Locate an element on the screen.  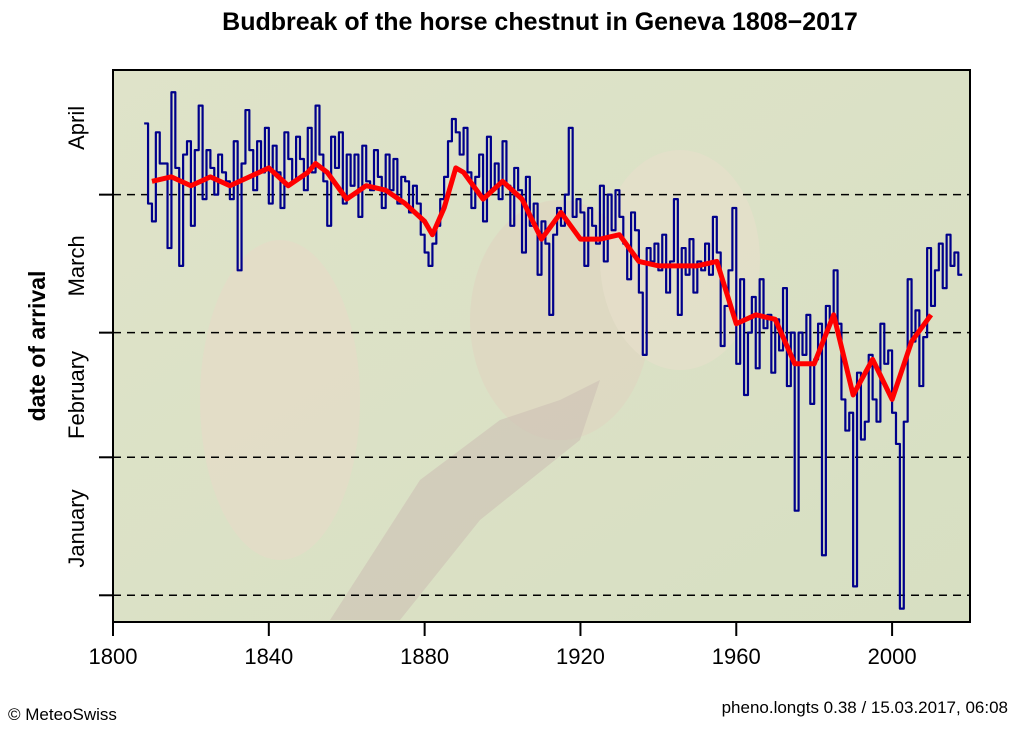
x-tick-label: 2000 is located at coordinates (892, 656).